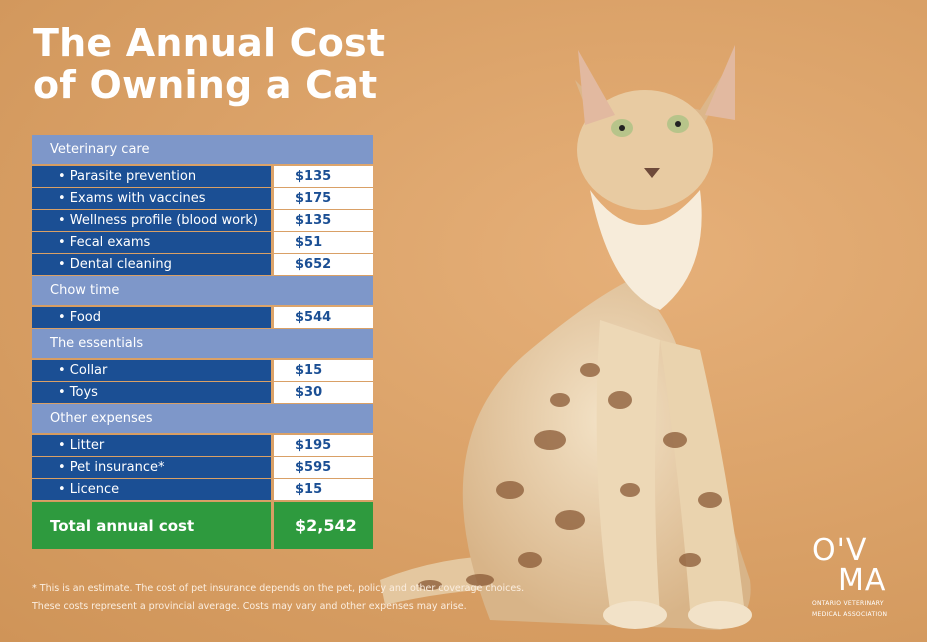  I want to click on logo-mark-top: O'V, so click(840, 550).